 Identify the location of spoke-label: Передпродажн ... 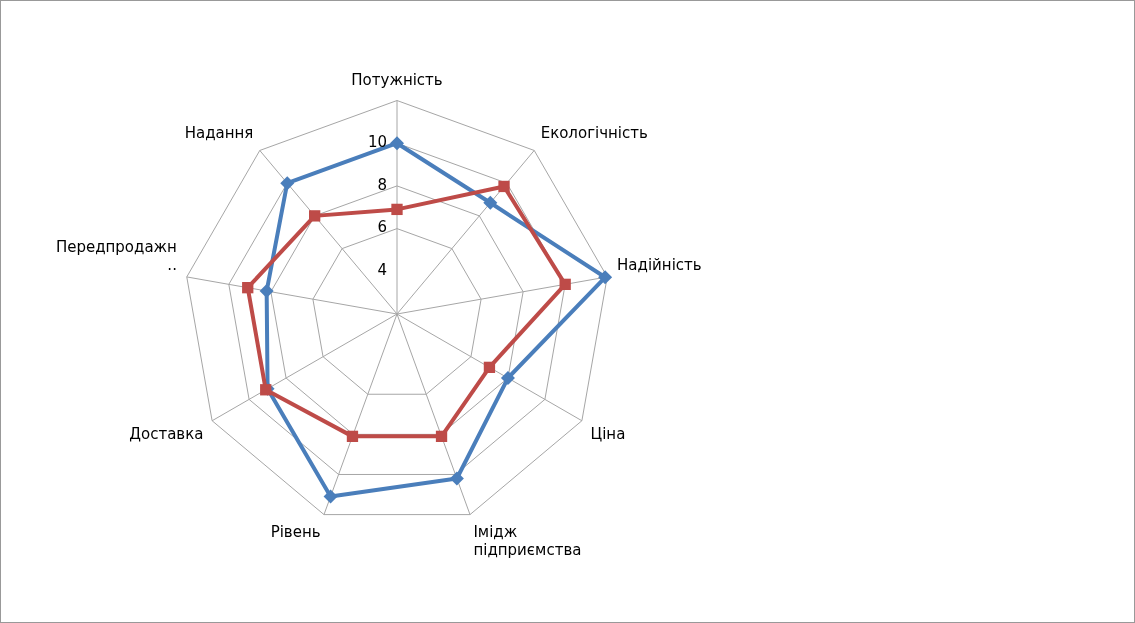
(116, 256).